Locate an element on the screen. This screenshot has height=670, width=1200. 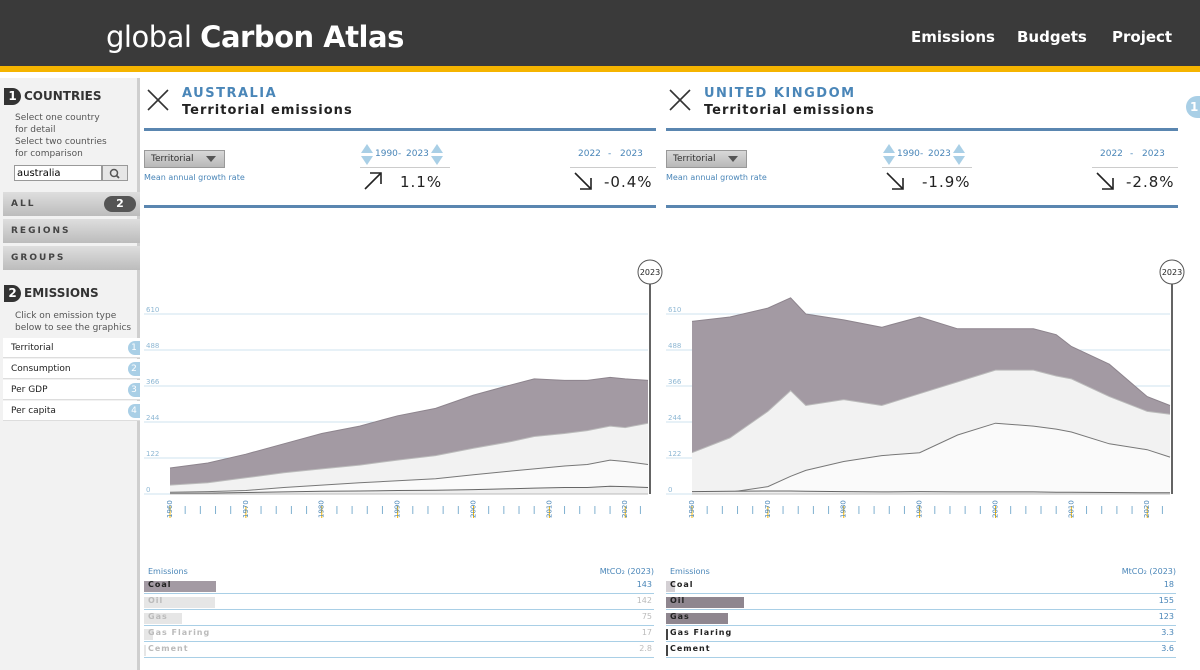
emissions-title-text: EMISSIONS is located at coordinates (61, 293).